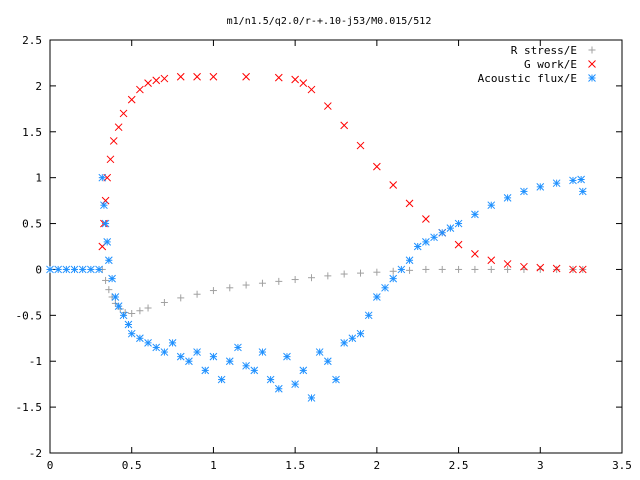 Image resolution: width=640 pixels, height=480 pixels. Describe the element at coordinates (295, 465) in the screenshot. I see `x-tick-label: 1.5` at that location.